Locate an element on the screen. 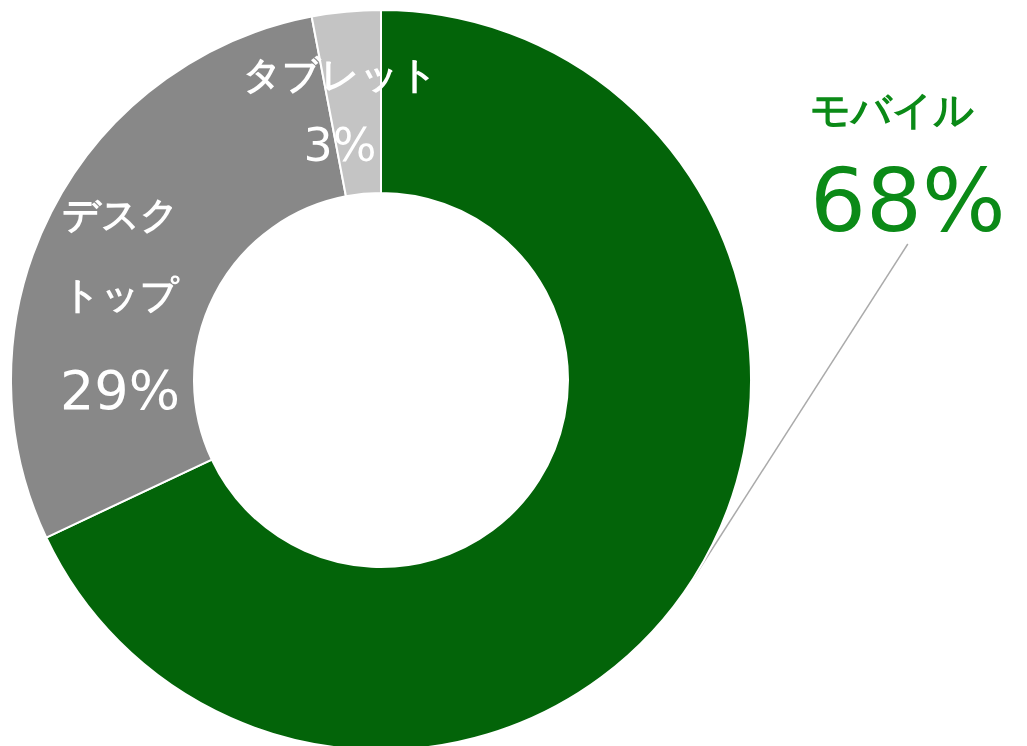  data-label: 68% is located at coordinates (908, 200).